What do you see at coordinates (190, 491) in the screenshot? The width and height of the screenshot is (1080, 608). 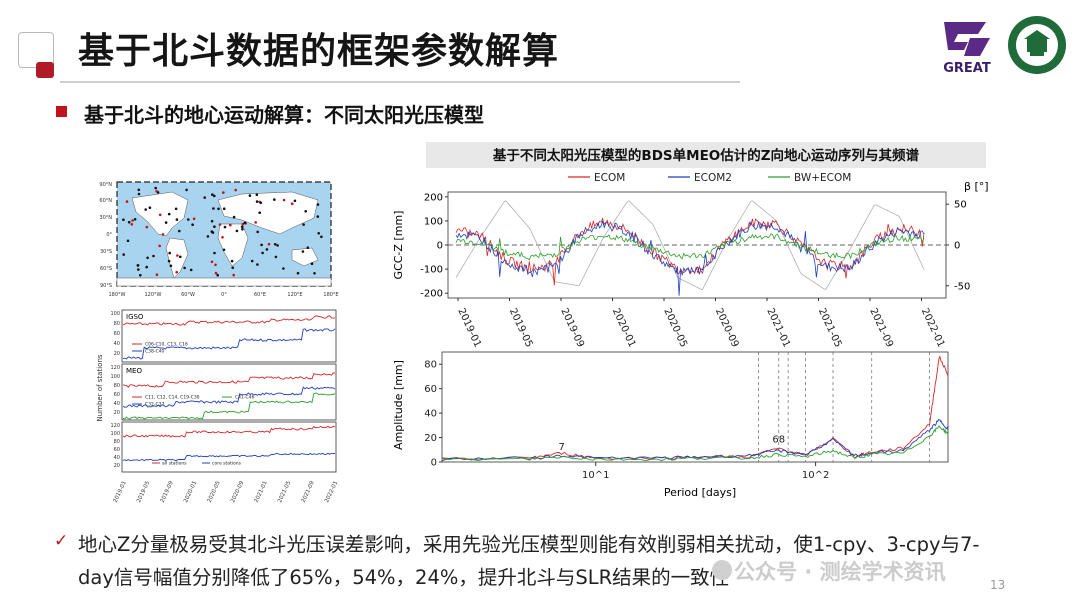 I see `x-tick-label: 2020-01` at bounding box center [190, 491].